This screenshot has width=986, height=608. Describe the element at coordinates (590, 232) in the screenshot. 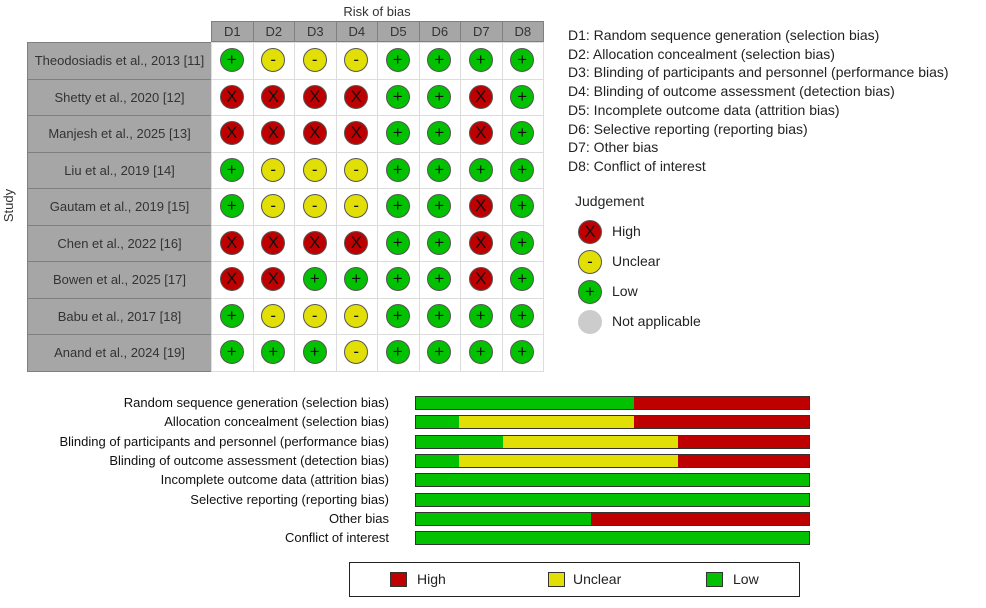

I see `legend-high-icon: X` at that location.